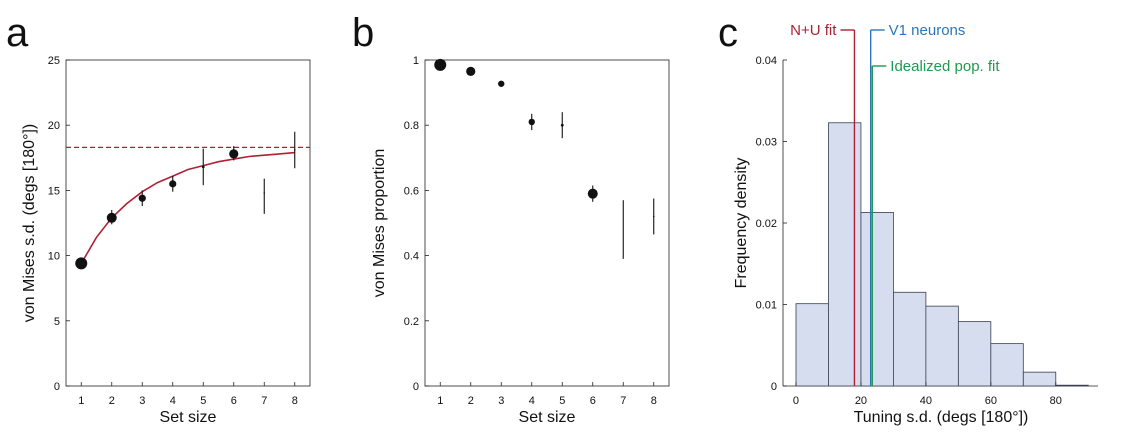  I want to click on a-xtick-label: 6, so click(234, 401).